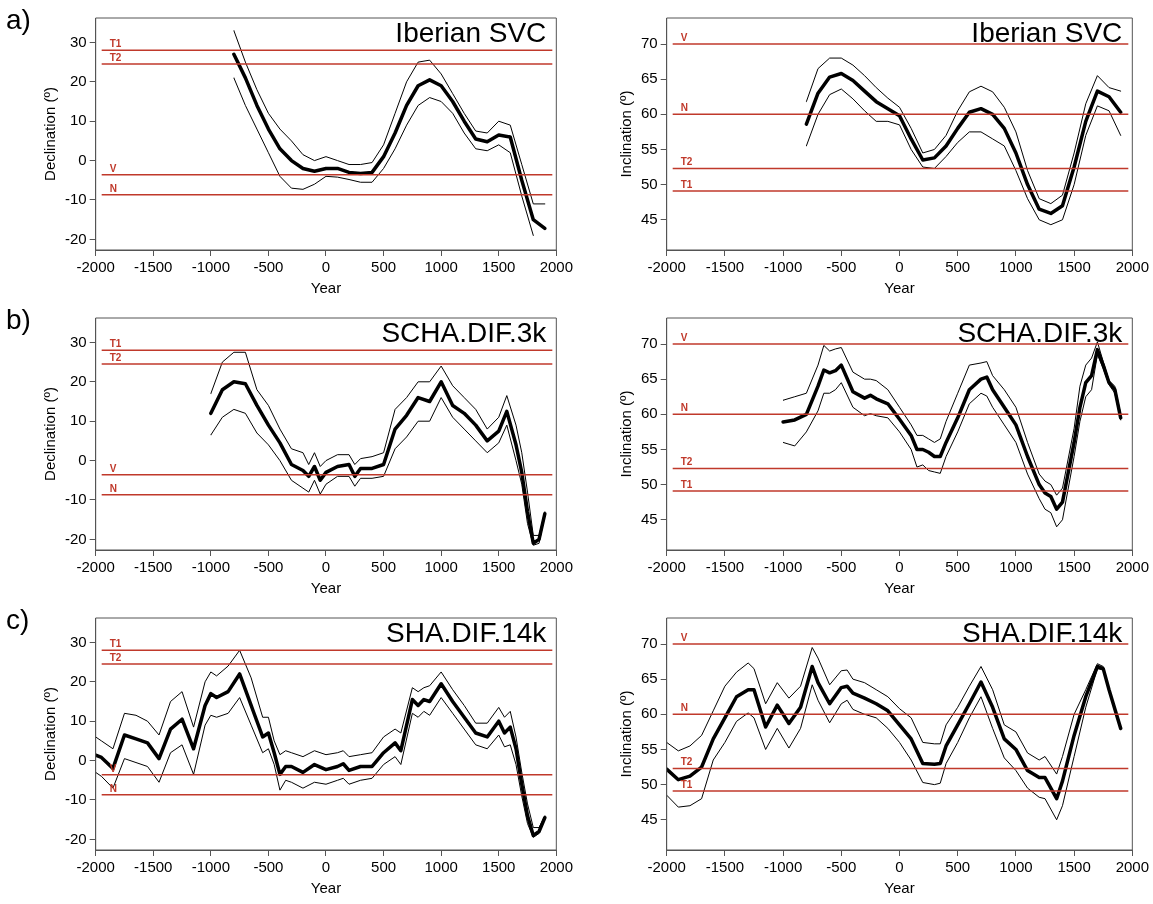 The width and height of the screenshot is (1153, 904). Describe the element at coordinates (18, 620) in the screenshot. I see `text: c)` at that location.